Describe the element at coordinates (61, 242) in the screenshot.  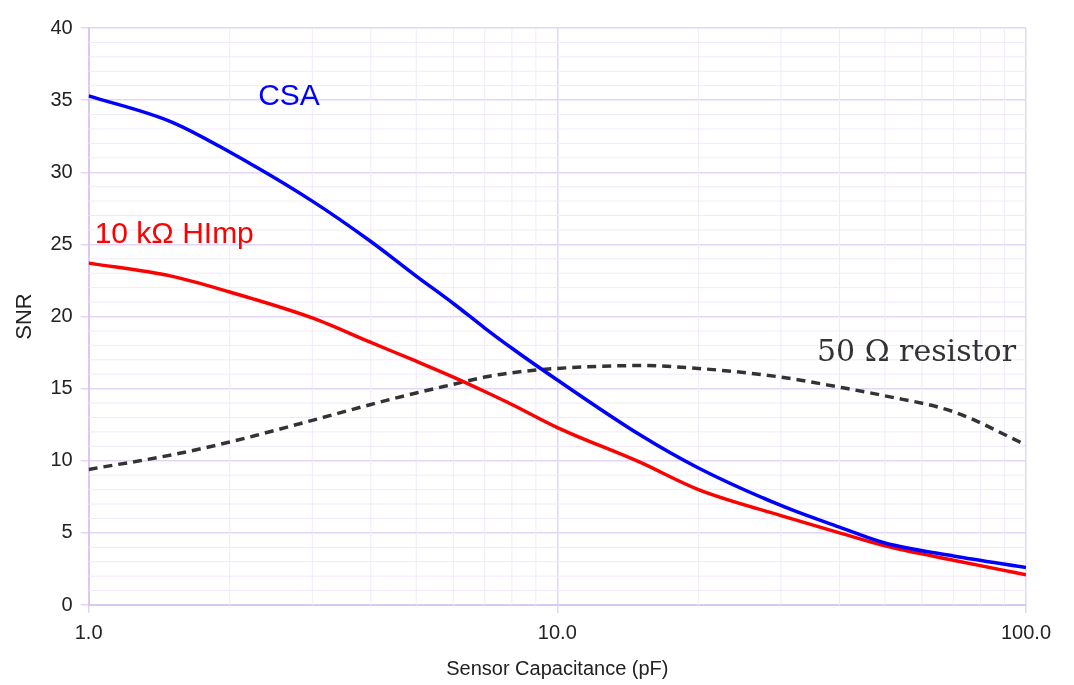
I see `y-tick-label: 25` at that location.